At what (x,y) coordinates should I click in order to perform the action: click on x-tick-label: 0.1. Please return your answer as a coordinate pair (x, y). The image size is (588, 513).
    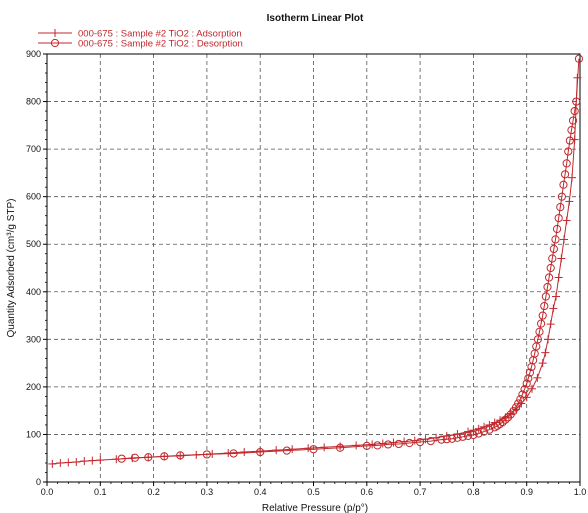
    Looking at the image, I should click on (100, 492).